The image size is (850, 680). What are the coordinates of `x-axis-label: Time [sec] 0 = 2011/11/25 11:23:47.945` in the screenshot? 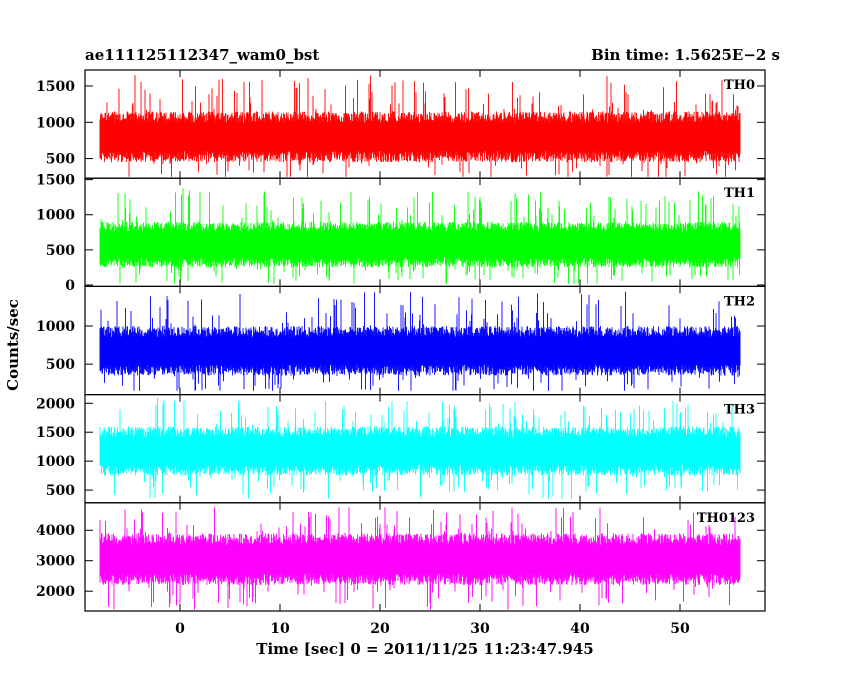 It's located at (424, 649).